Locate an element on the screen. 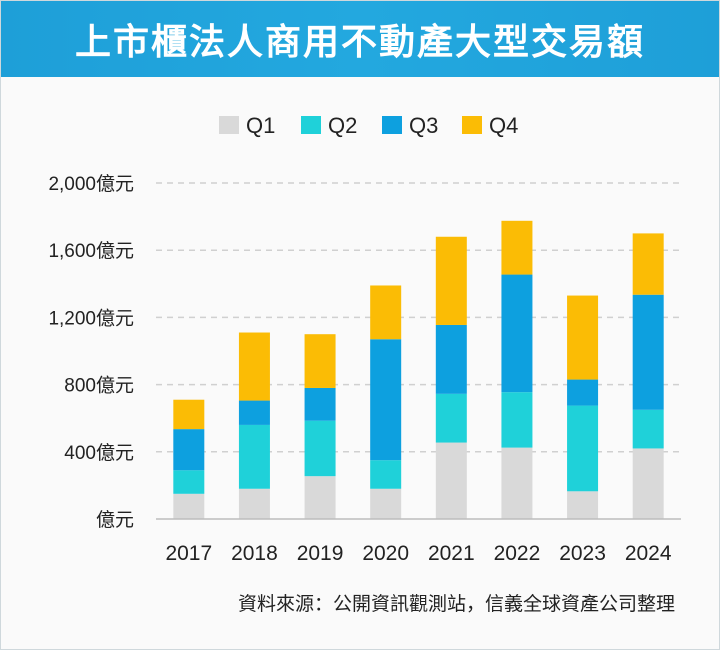  legend-label-q1: Q1 is located at coordinates (260, 125).